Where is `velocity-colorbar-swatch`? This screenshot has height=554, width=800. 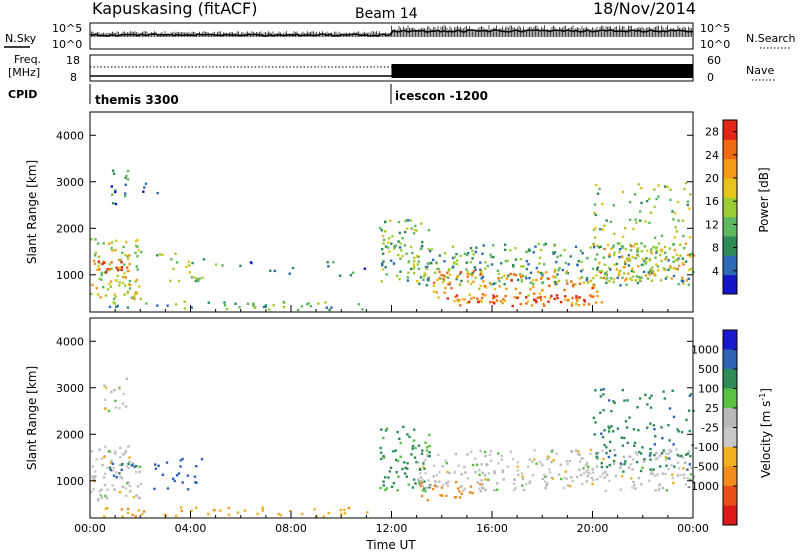
velocity-colorbar-swatch is located at coordinates (730, 437).